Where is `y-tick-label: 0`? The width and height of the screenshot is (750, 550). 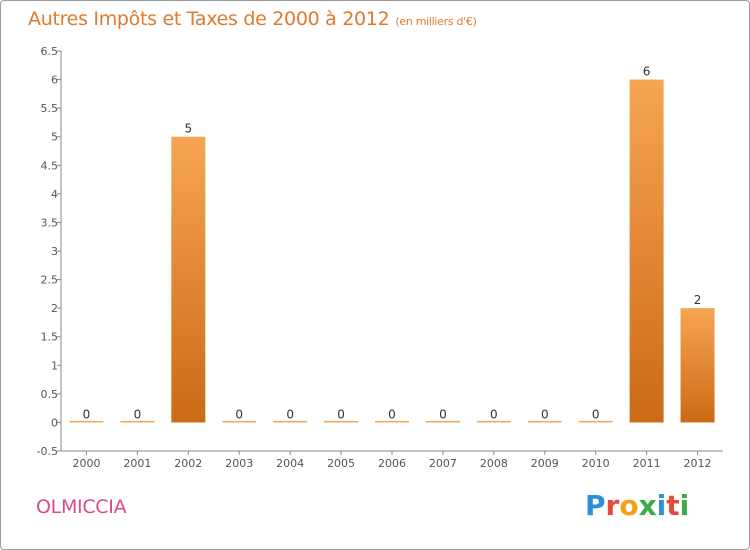
y-tick-label: 0 is located at coordinates (54, 422).